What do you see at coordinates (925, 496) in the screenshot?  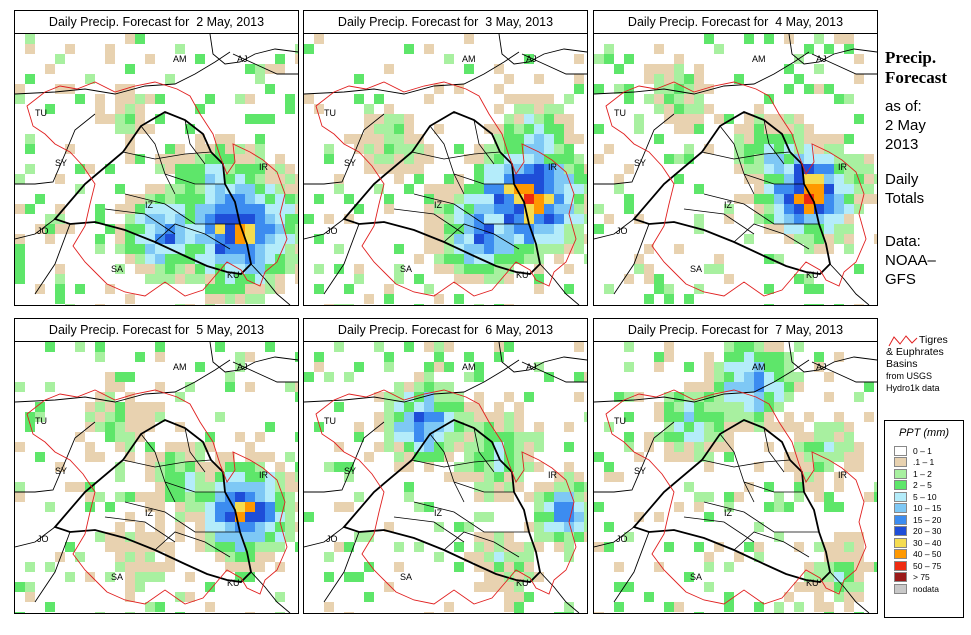 I see `legend-label: 5 – 10` at bounding box center [925, 496].